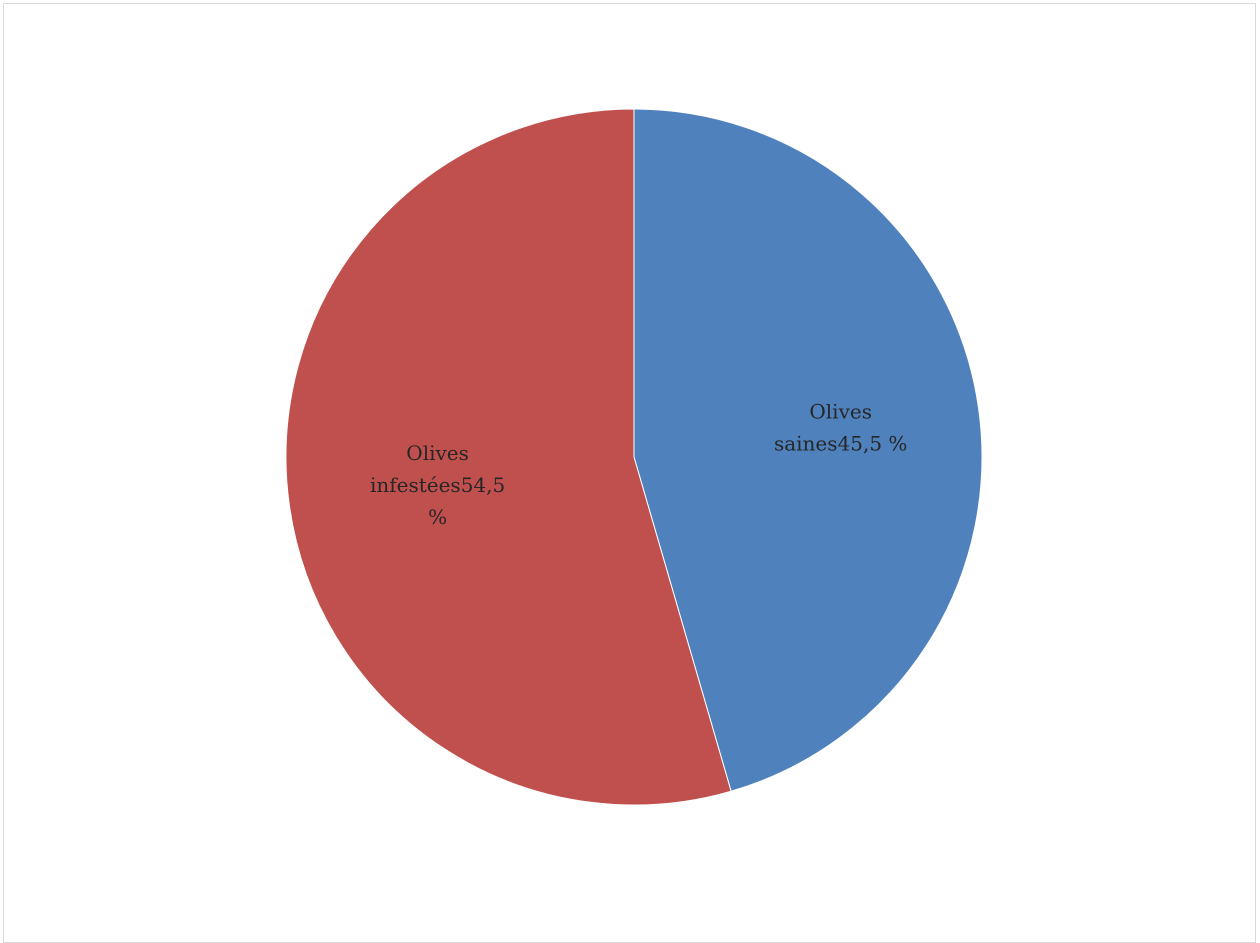 The width and height of the screenshot is (1260, 943). I want to click on pie-labels: Olives saines45,5 % Olives infestées54,5%, so click(638, 464).